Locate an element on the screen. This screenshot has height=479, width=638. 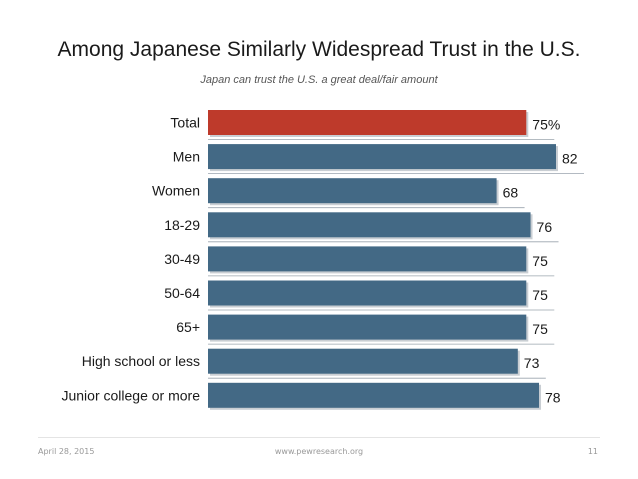
footer-divider is located at coordinates (319, 437).